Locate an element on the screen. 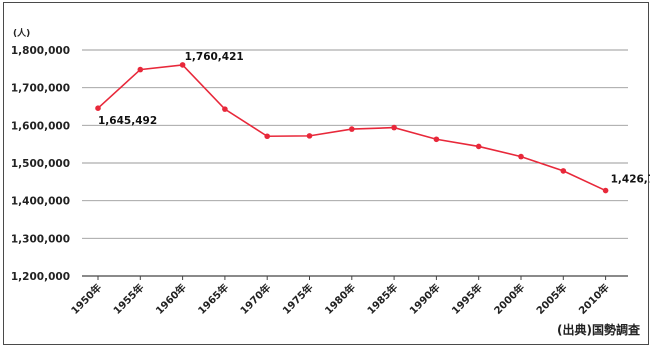  x-tick-label: 1995年 is located at coordinates (467, 299).